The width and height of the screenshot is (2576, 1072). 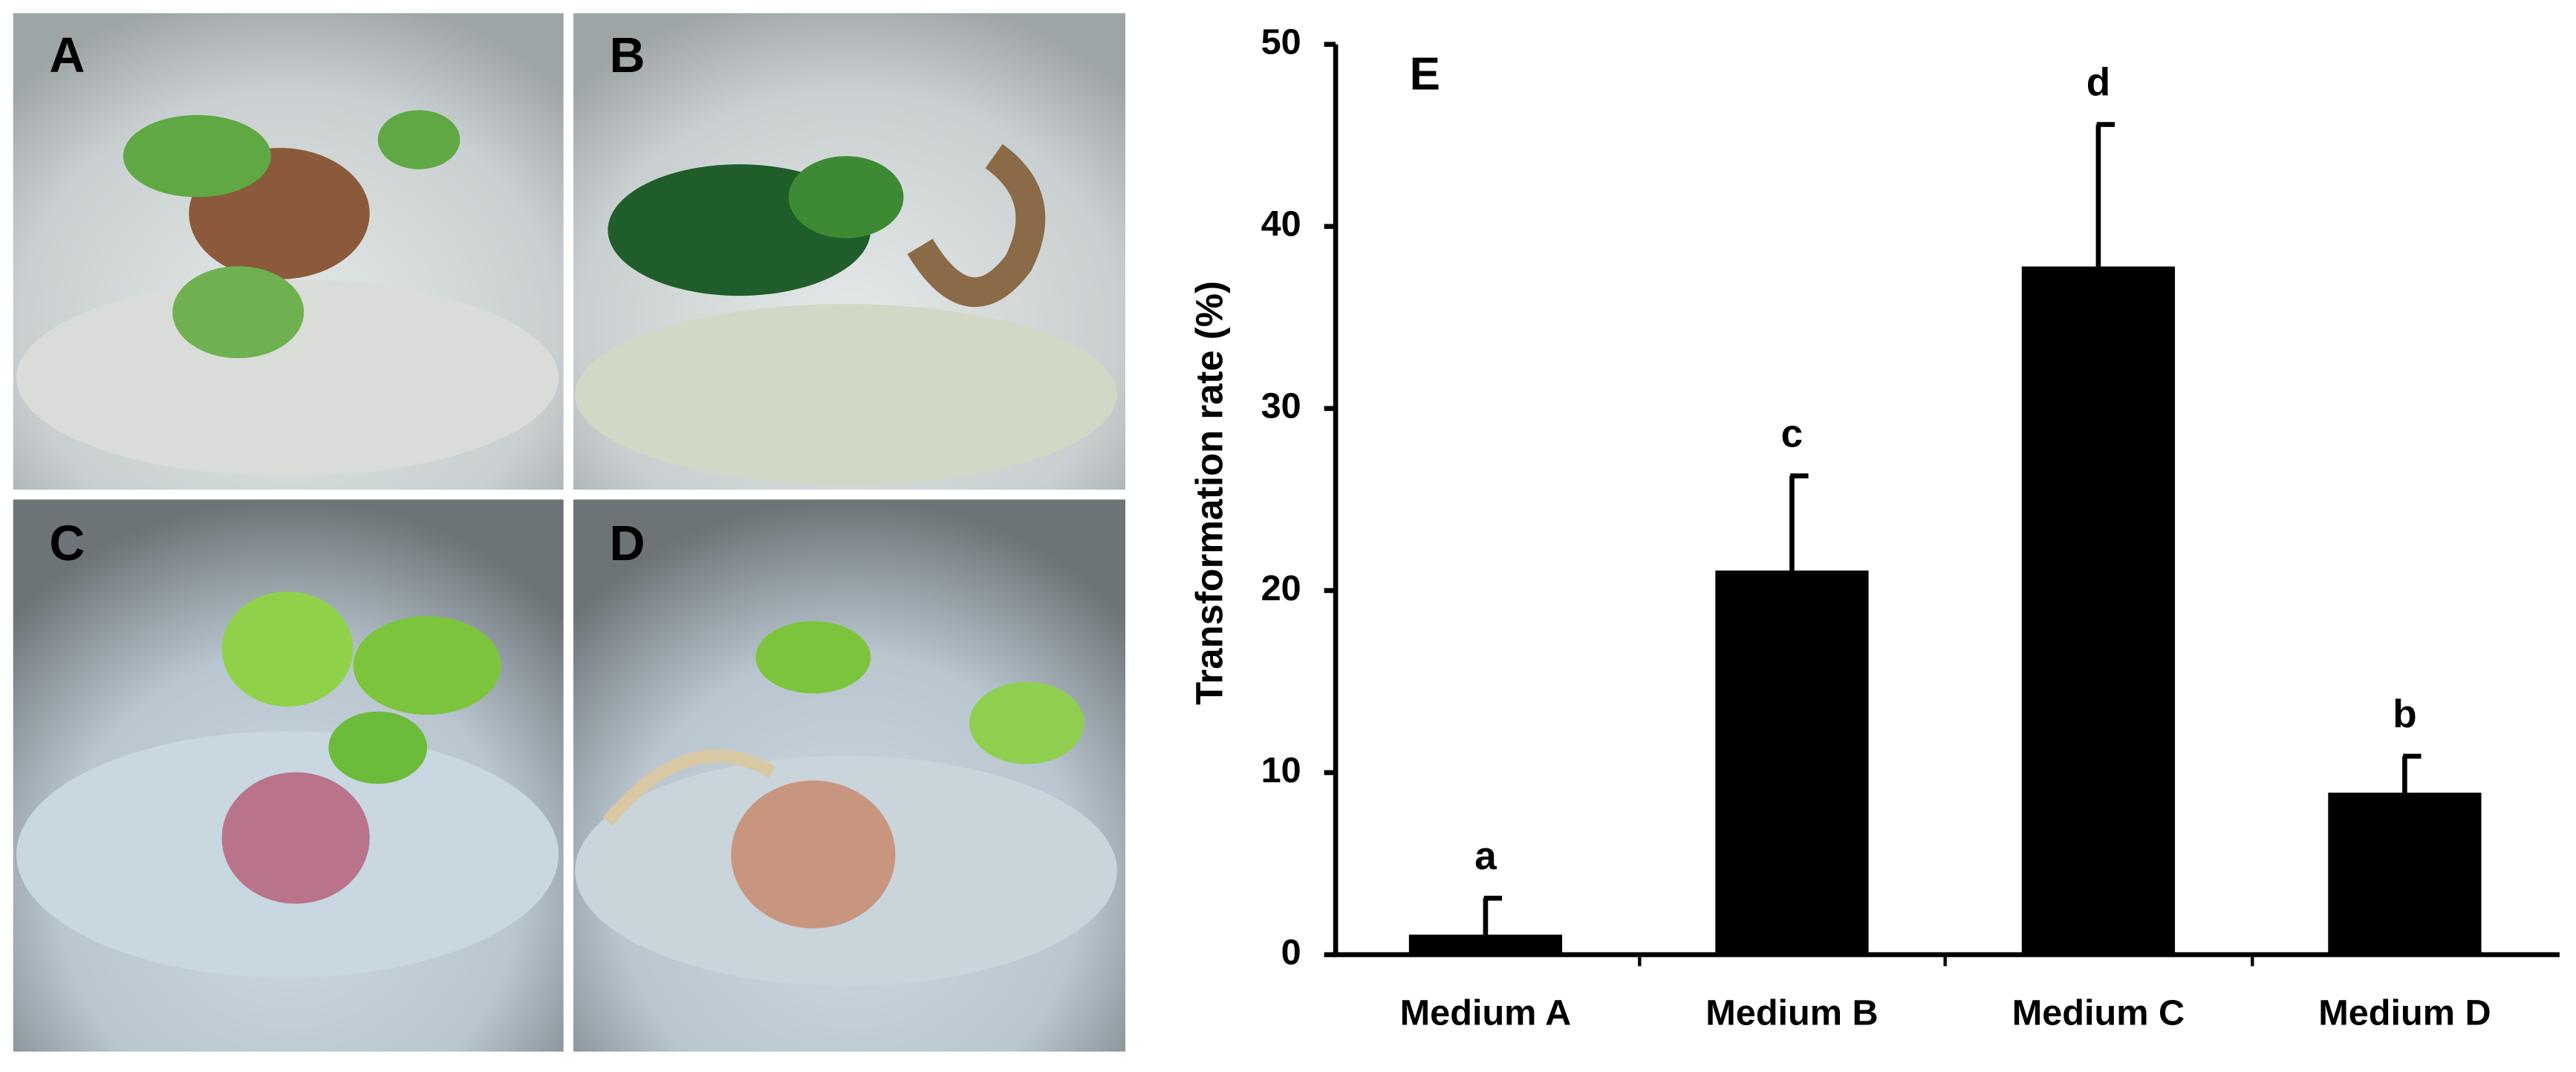 What do you see at coordinates (627, 55) in the screenshot?
I see `panel-label: B` at bounding box center [627, 55].